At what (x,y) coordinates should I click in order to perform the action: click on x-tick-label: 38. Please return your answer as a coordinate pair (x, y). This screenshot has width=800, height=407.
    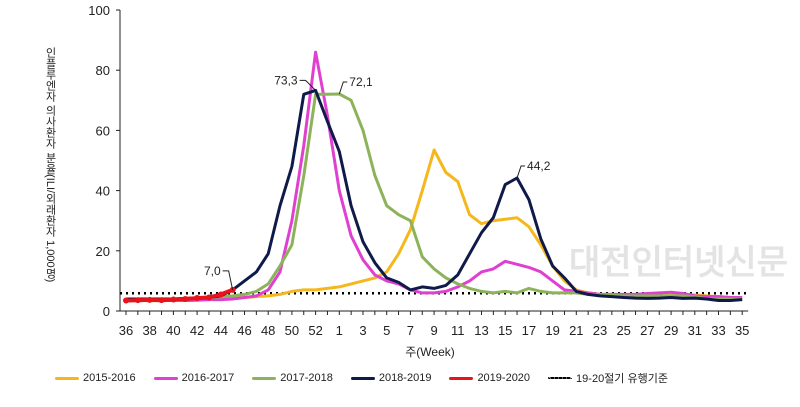
    Looking at the image, I should click on (149, 330).